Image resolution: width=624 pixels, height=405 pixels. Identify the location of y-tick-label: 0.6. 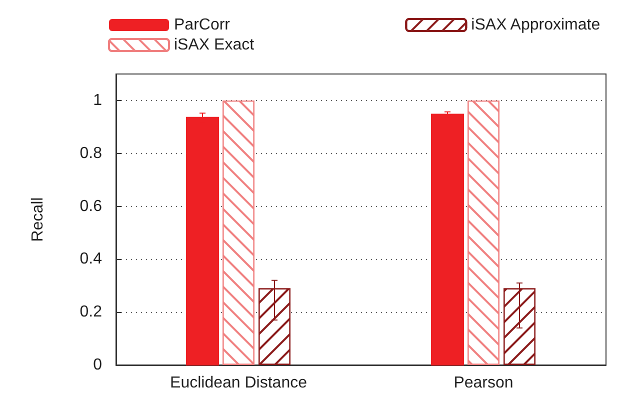
(91, 206).